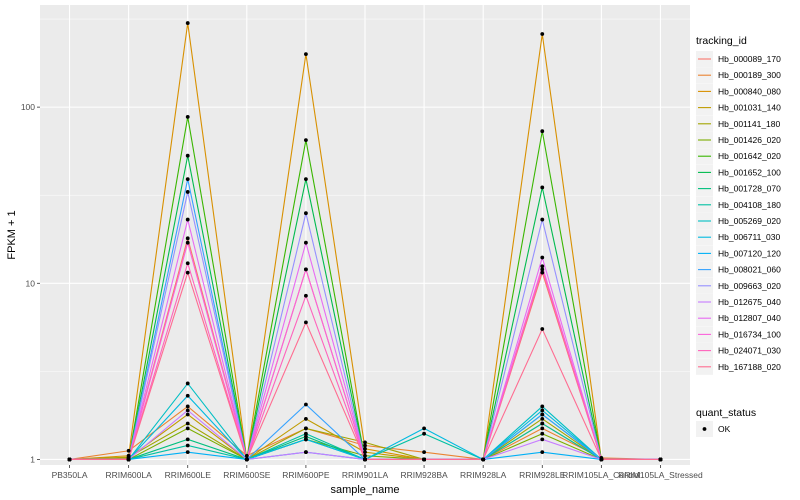  Describe the element at coordinates (749, 91) in the screenshot. I see `legend-label: Hb_000840_080` at that location.